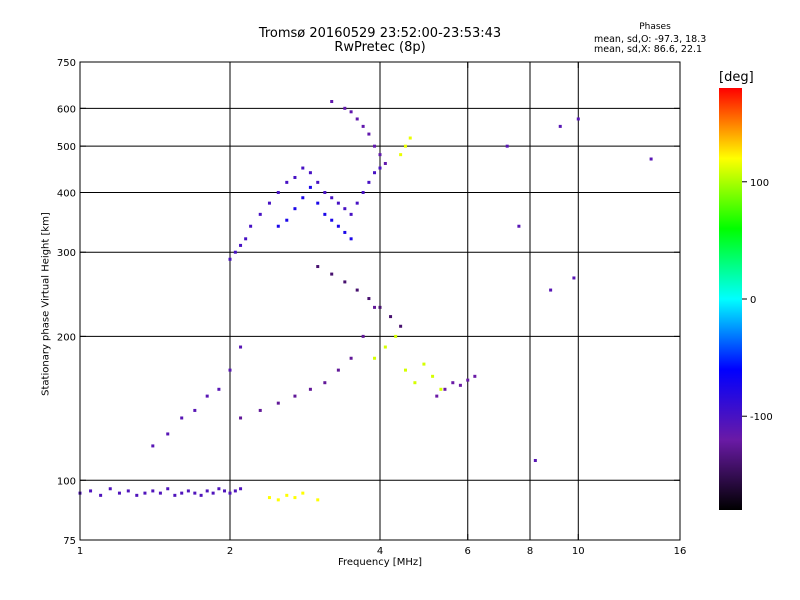  Describe the element at coordinates (46, 304) in the screenshot. I see `y-axis-label: Stationary phase Virtual Height [km]` at that location.